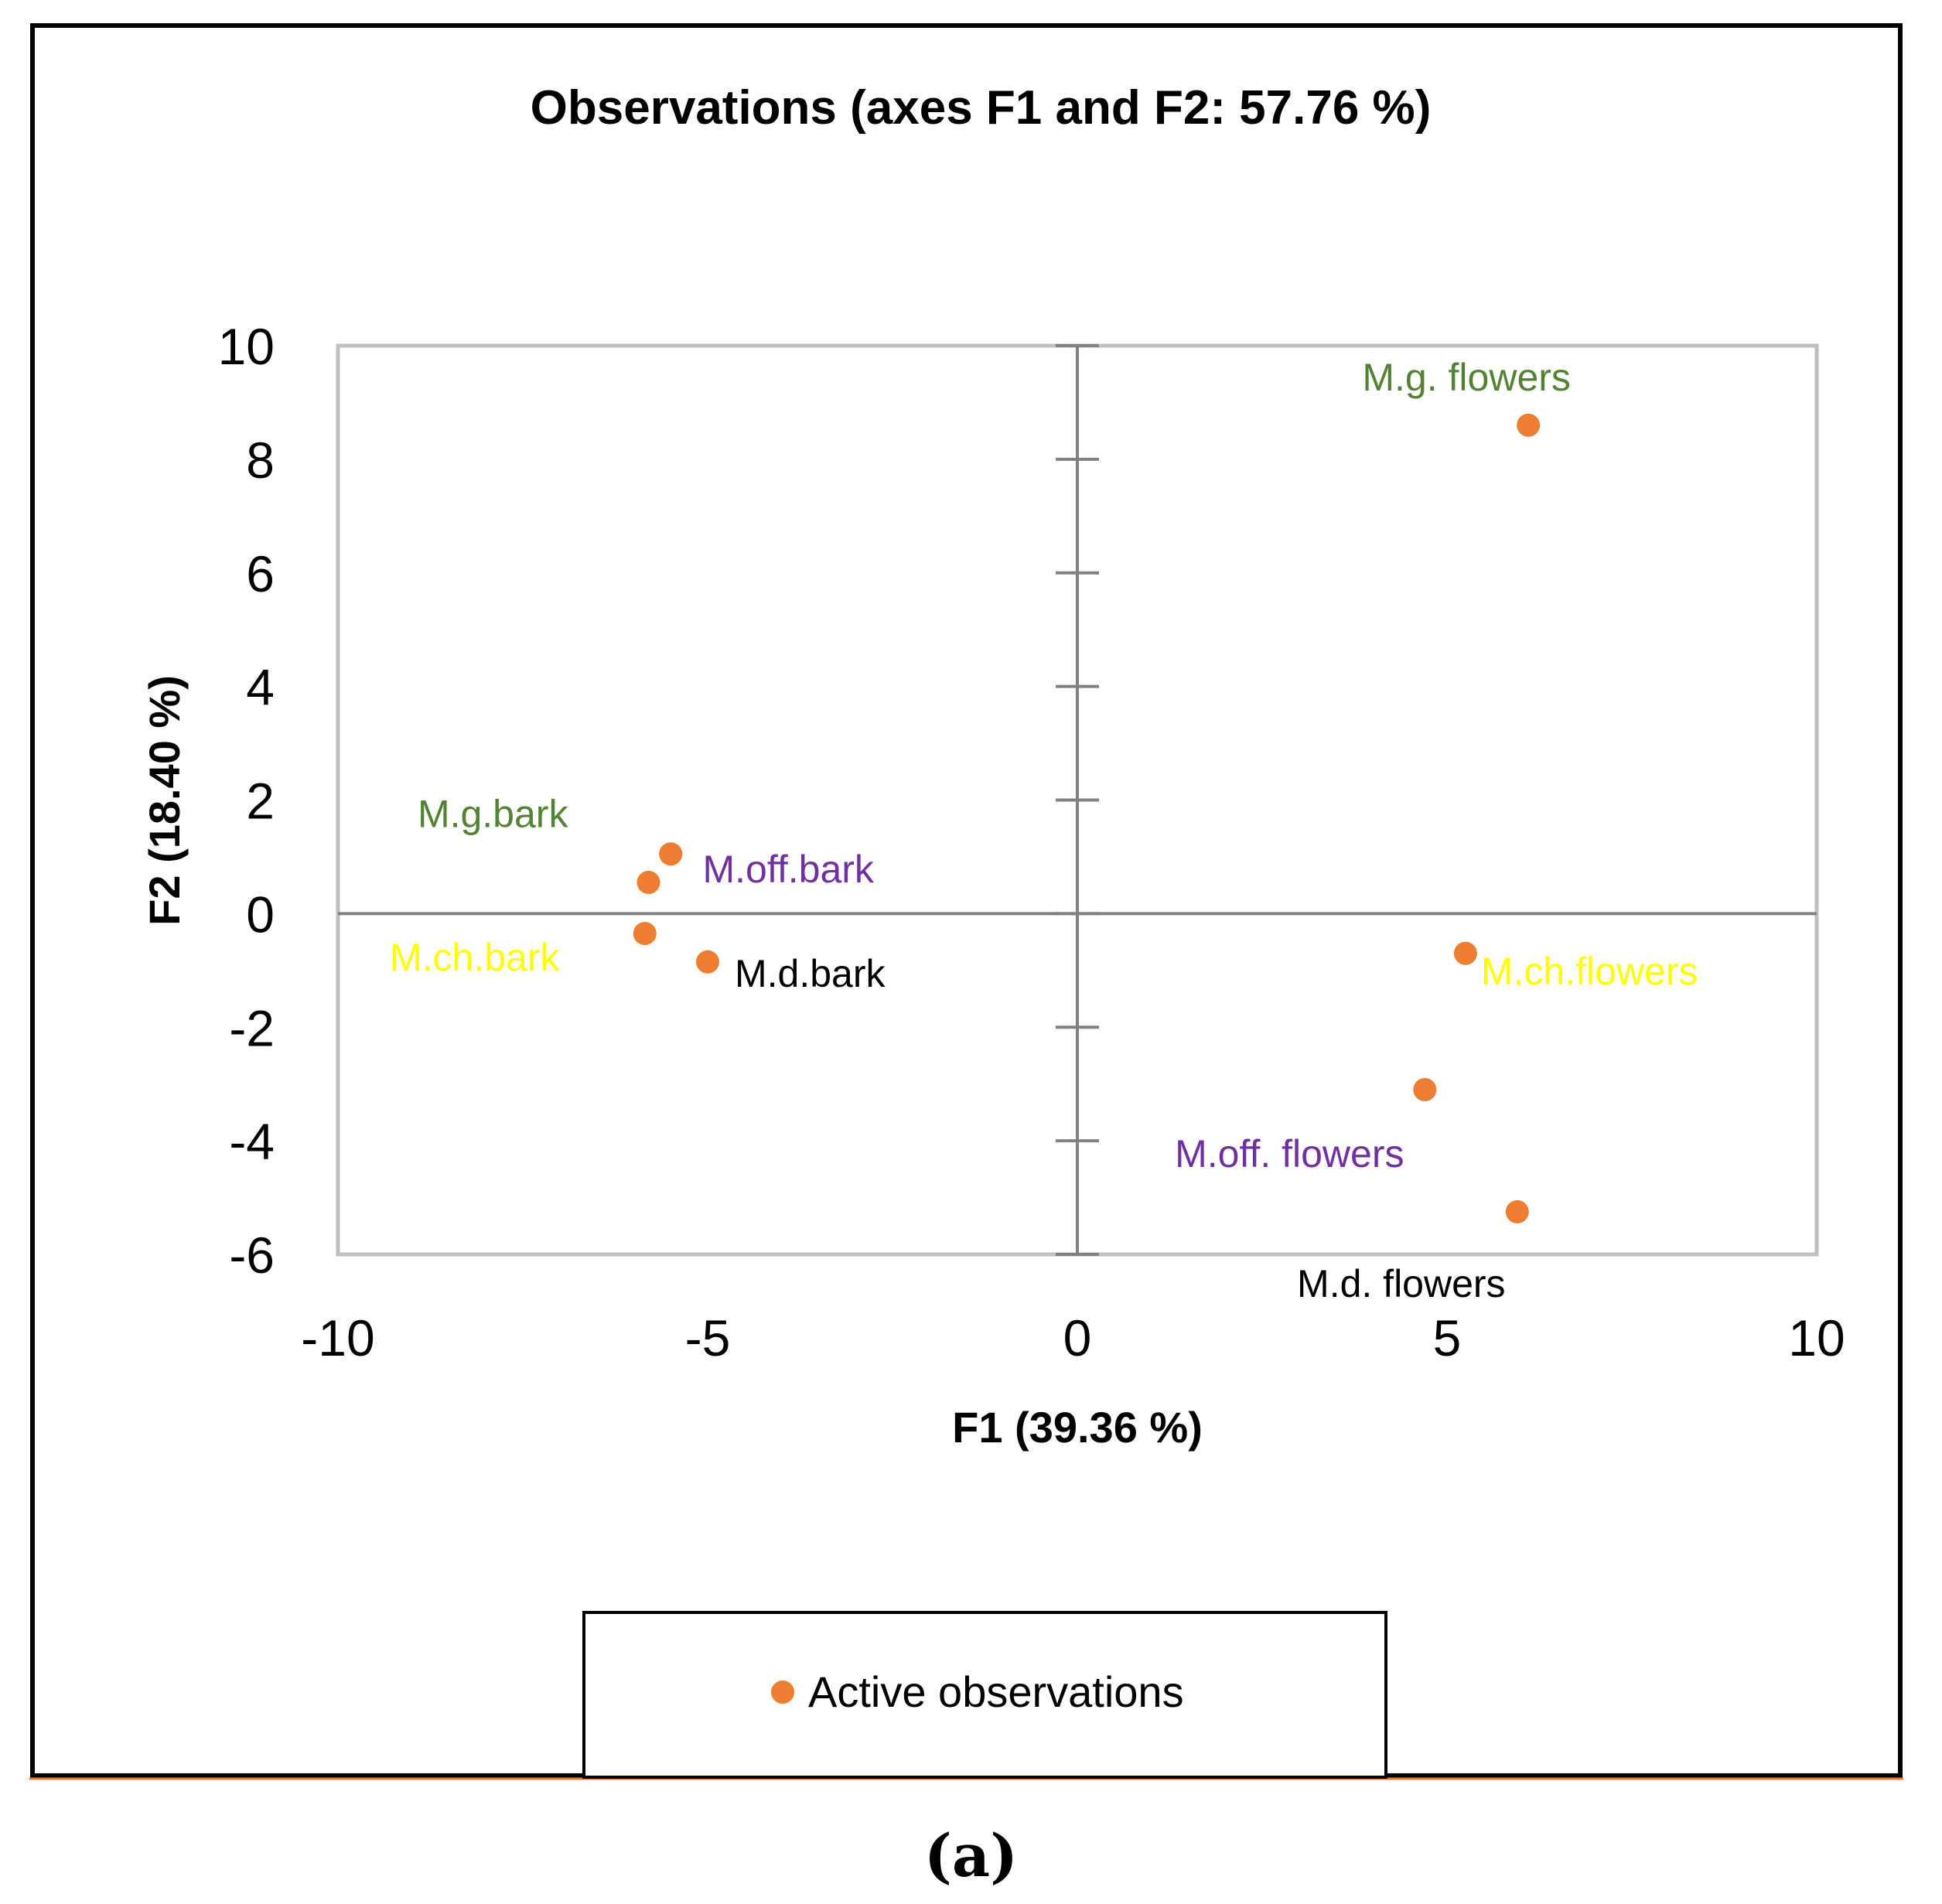  I want to click on y-tick-labels: 10 8 6 4 2 0 -2 -4 -6, so click(247, 801).